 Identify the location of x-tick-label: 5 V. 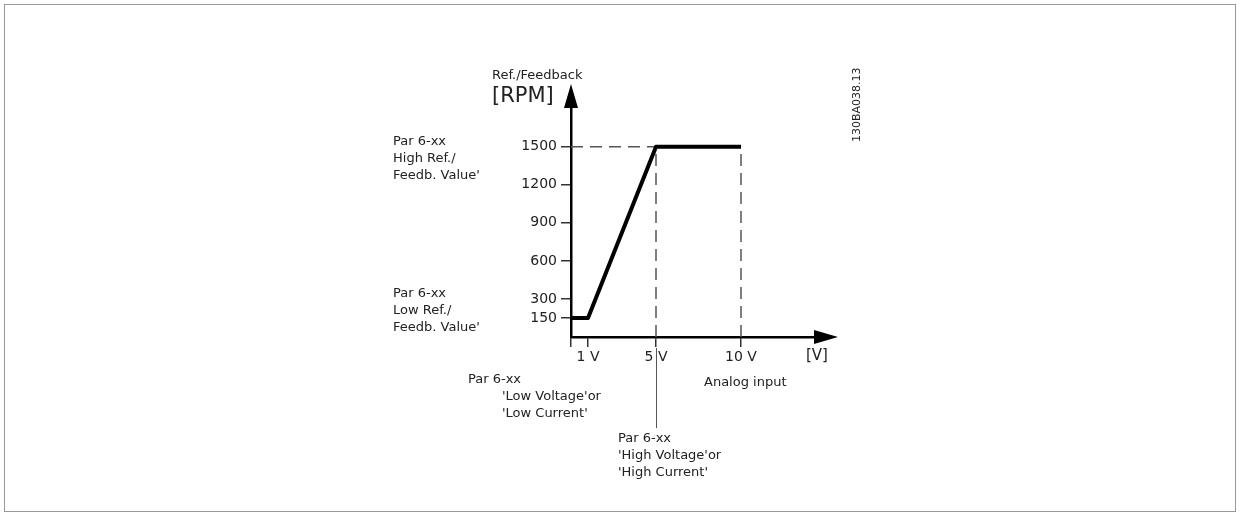
(656, 356).